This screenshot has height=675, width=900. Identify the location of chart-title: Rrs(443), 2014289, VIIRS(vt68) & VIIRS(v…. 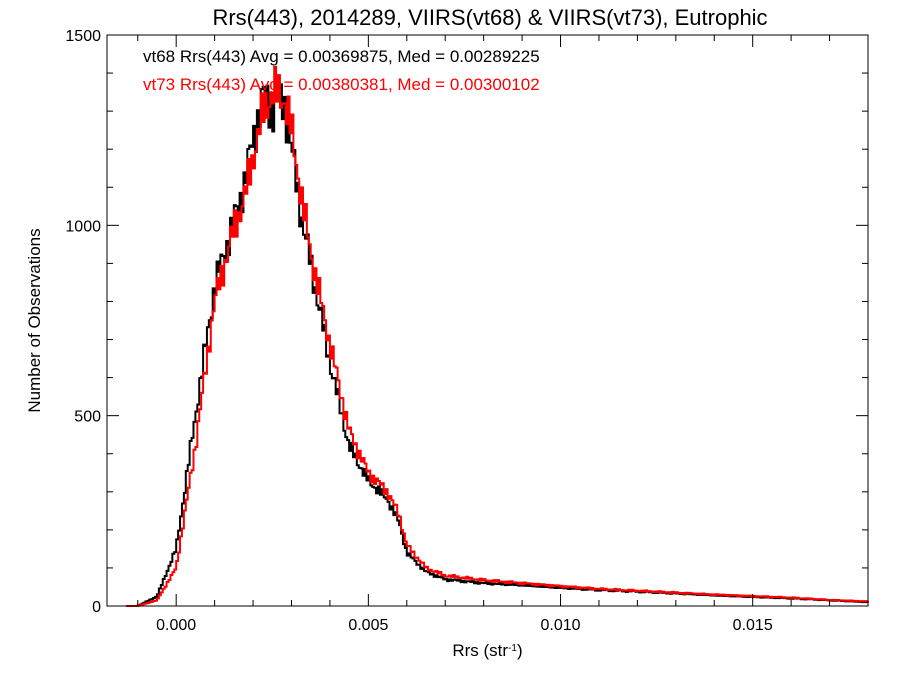
(489, 17).